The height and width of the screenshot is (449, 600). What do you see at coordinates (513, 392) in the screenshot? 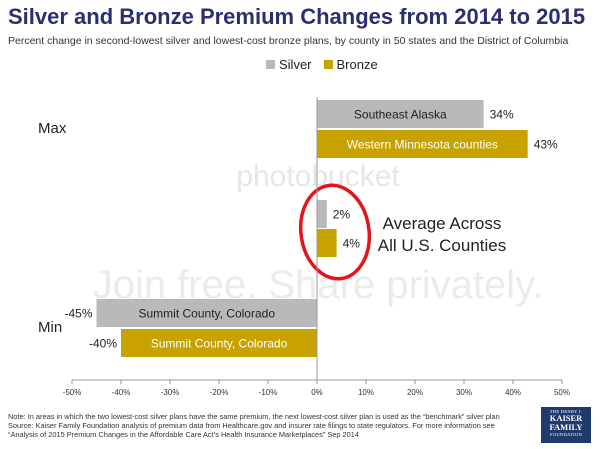
I see `x-tick-label-9: 40%` at bounding box center [513, 392].